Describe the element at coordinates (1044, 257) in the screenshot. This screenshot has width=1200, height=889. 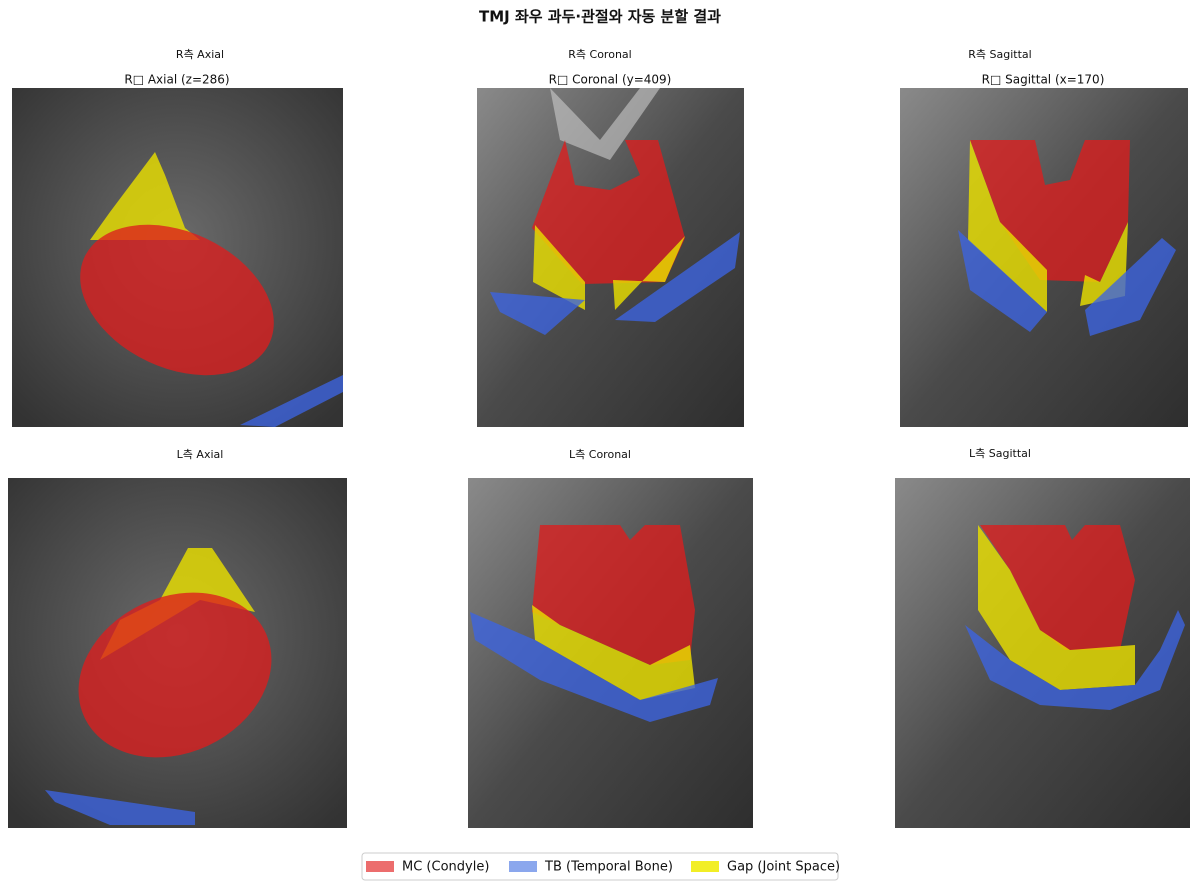
I see `r-sagittal-image` at that location.